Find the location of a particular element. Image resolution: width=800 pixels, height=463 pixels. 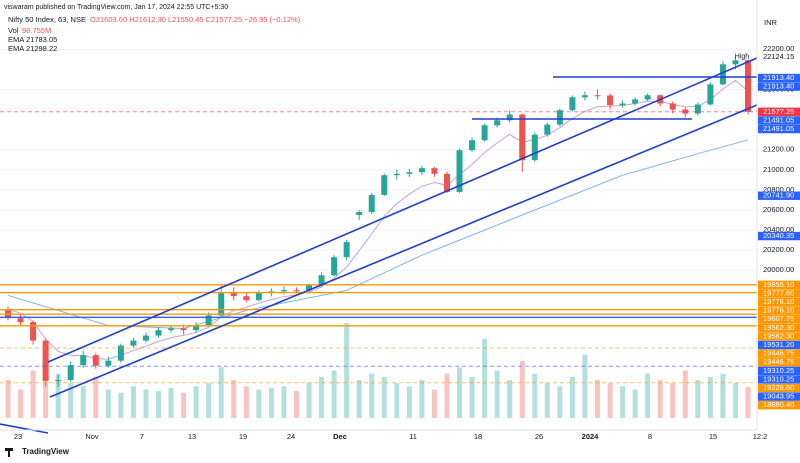

logo-icon is located at coordinates (9, 452).